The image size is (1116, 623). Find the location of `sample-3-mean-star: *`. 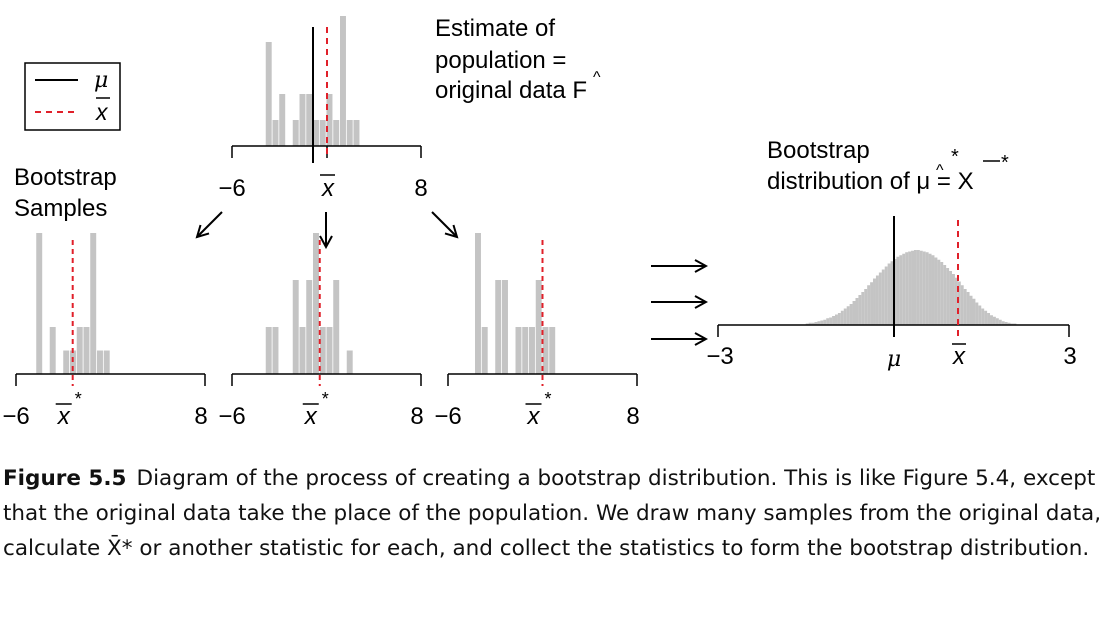

sample-3-mean-star: * is located at coordinates (548, 399).